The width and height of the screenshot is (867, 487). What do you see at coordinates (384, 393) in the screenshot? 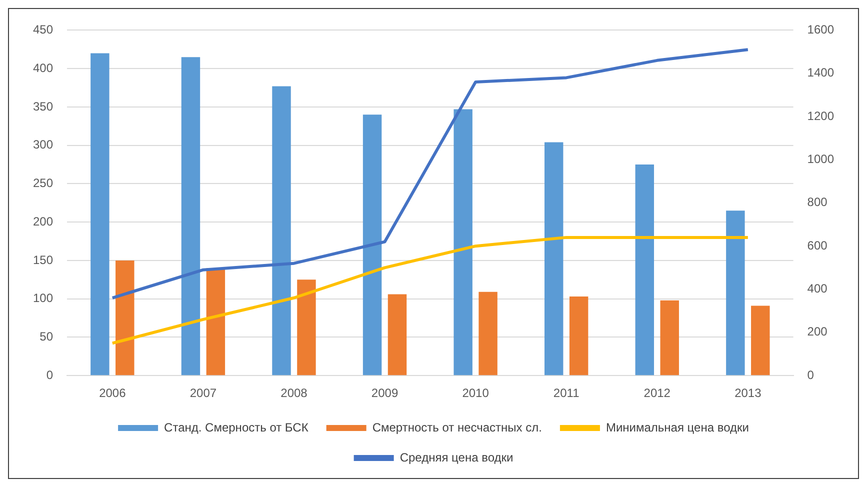
I see `x-tick-label: 2009` at bounding box center [384, 393].